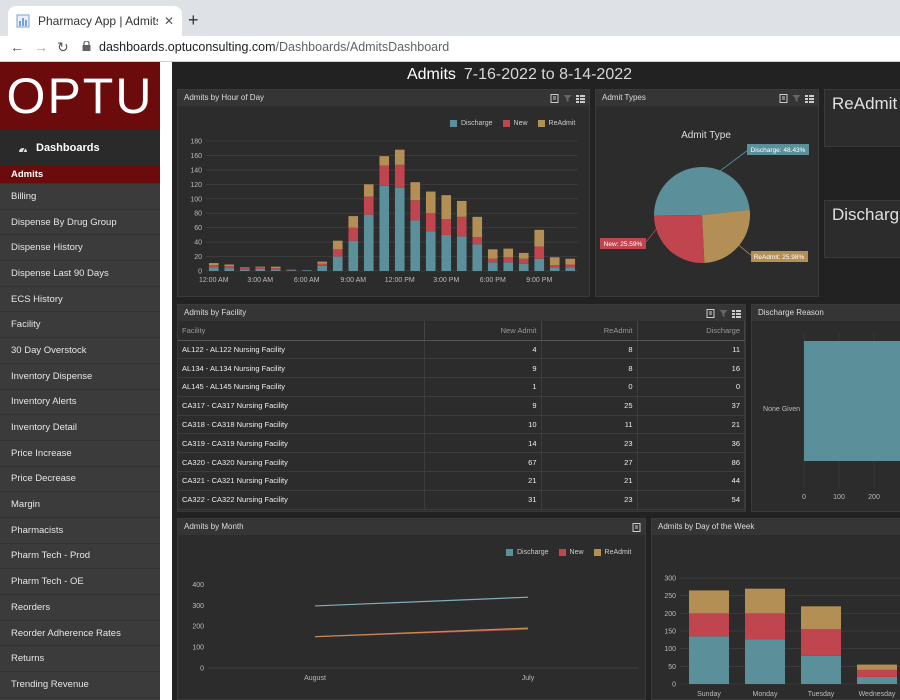 The width and height of the screenshot is (900, 700). What do you see at coordinates (589, 500) in the screenshot?
I see `cell-readmit: 23` at bounding box center [589, 500].